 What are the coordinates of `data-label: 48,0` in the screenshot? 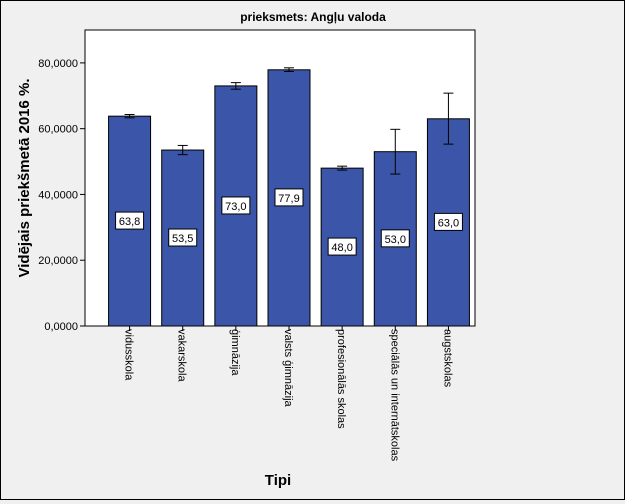 It's located at (341, 248).